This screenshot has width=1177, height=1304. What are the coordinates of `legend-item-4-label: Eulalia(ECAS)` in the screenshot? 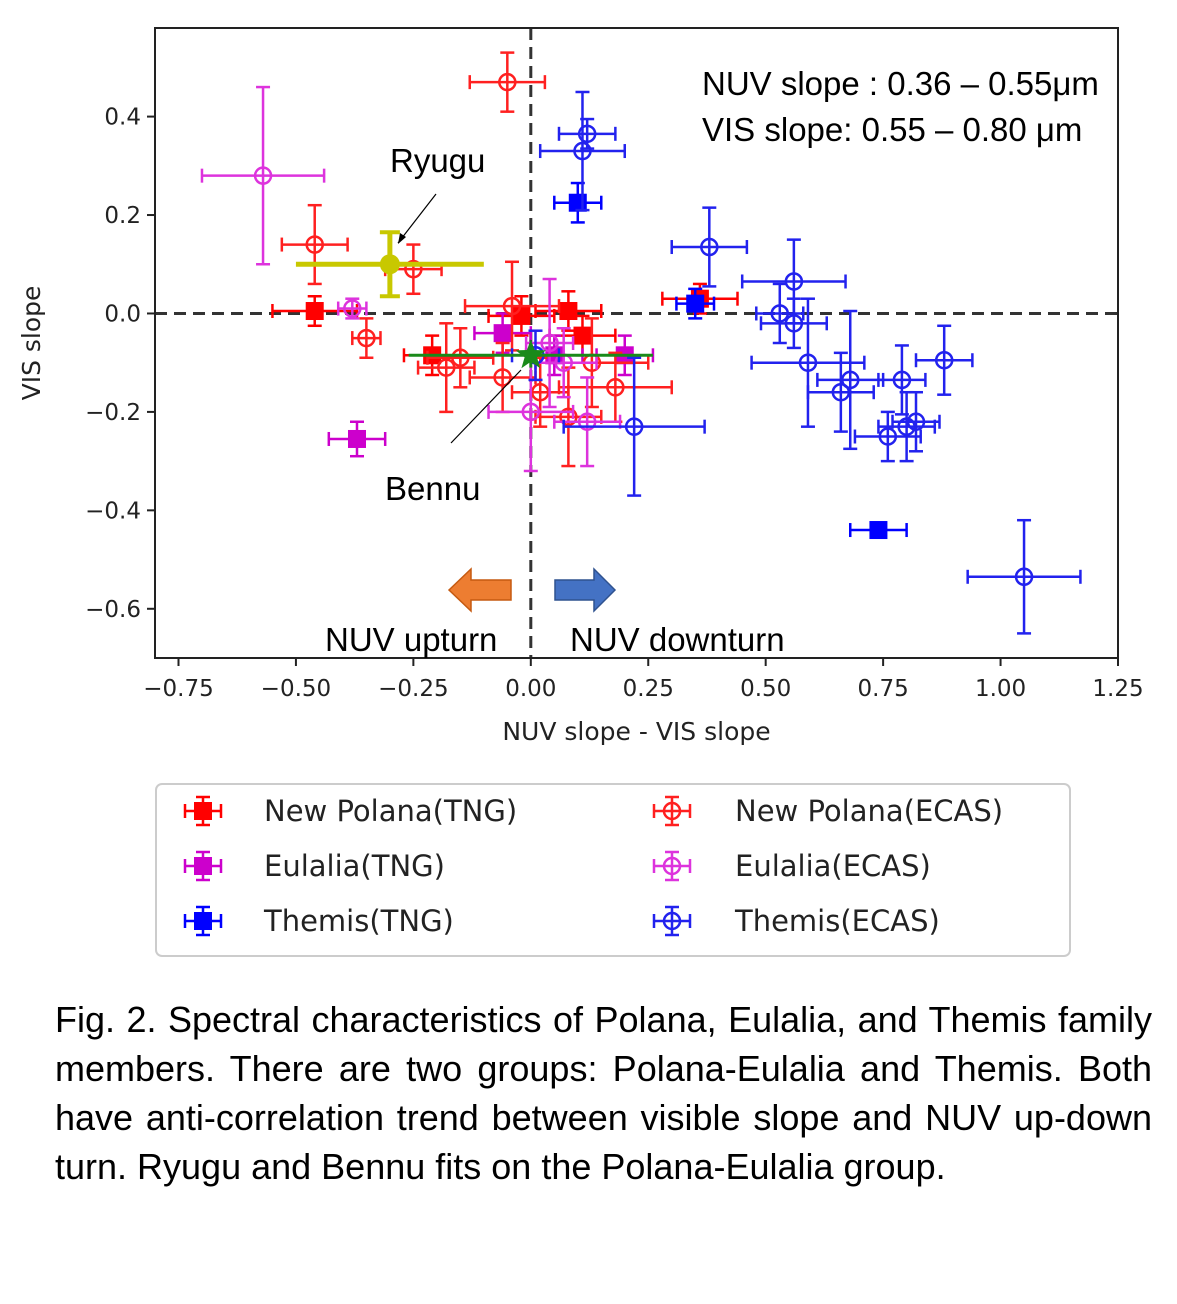 It's located at (833, 866).